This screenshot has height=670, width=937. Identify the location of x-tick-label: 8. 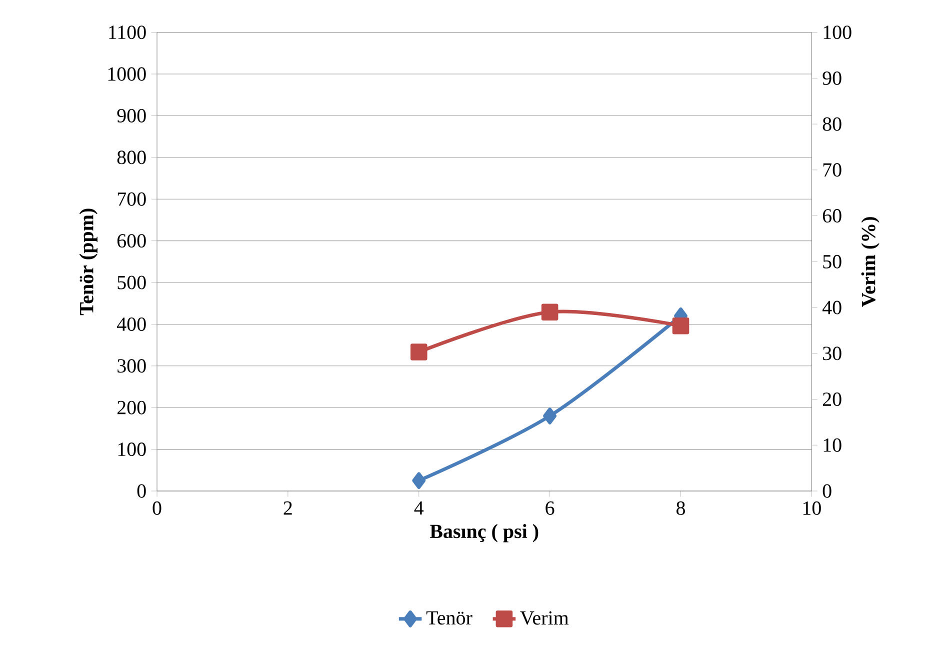
(680, 508).